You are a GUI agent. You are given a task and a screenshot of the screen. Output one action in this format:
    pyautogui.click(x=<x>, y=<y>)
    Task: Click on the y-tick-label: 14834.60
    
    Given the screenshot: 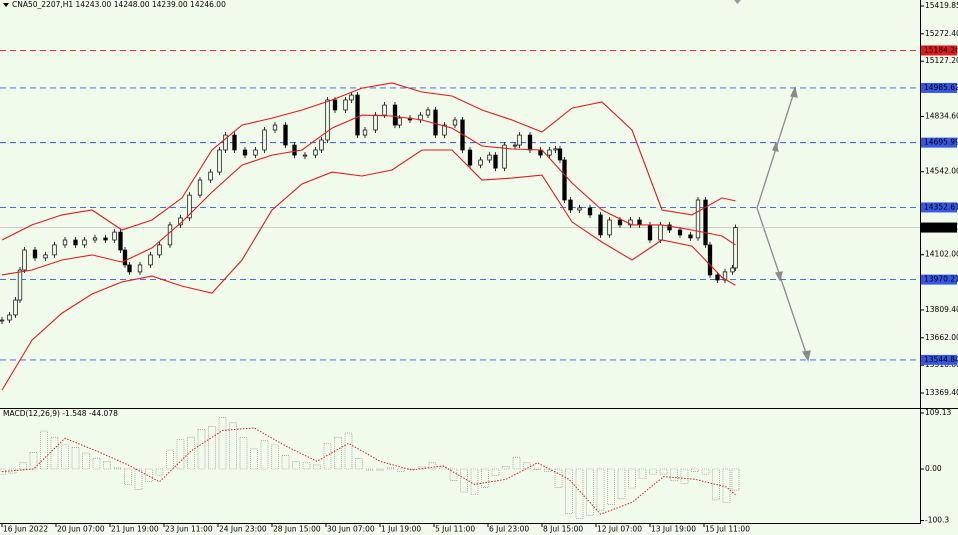 What is the action you would take?
    pyautogui.click(x=941, y=115)
    